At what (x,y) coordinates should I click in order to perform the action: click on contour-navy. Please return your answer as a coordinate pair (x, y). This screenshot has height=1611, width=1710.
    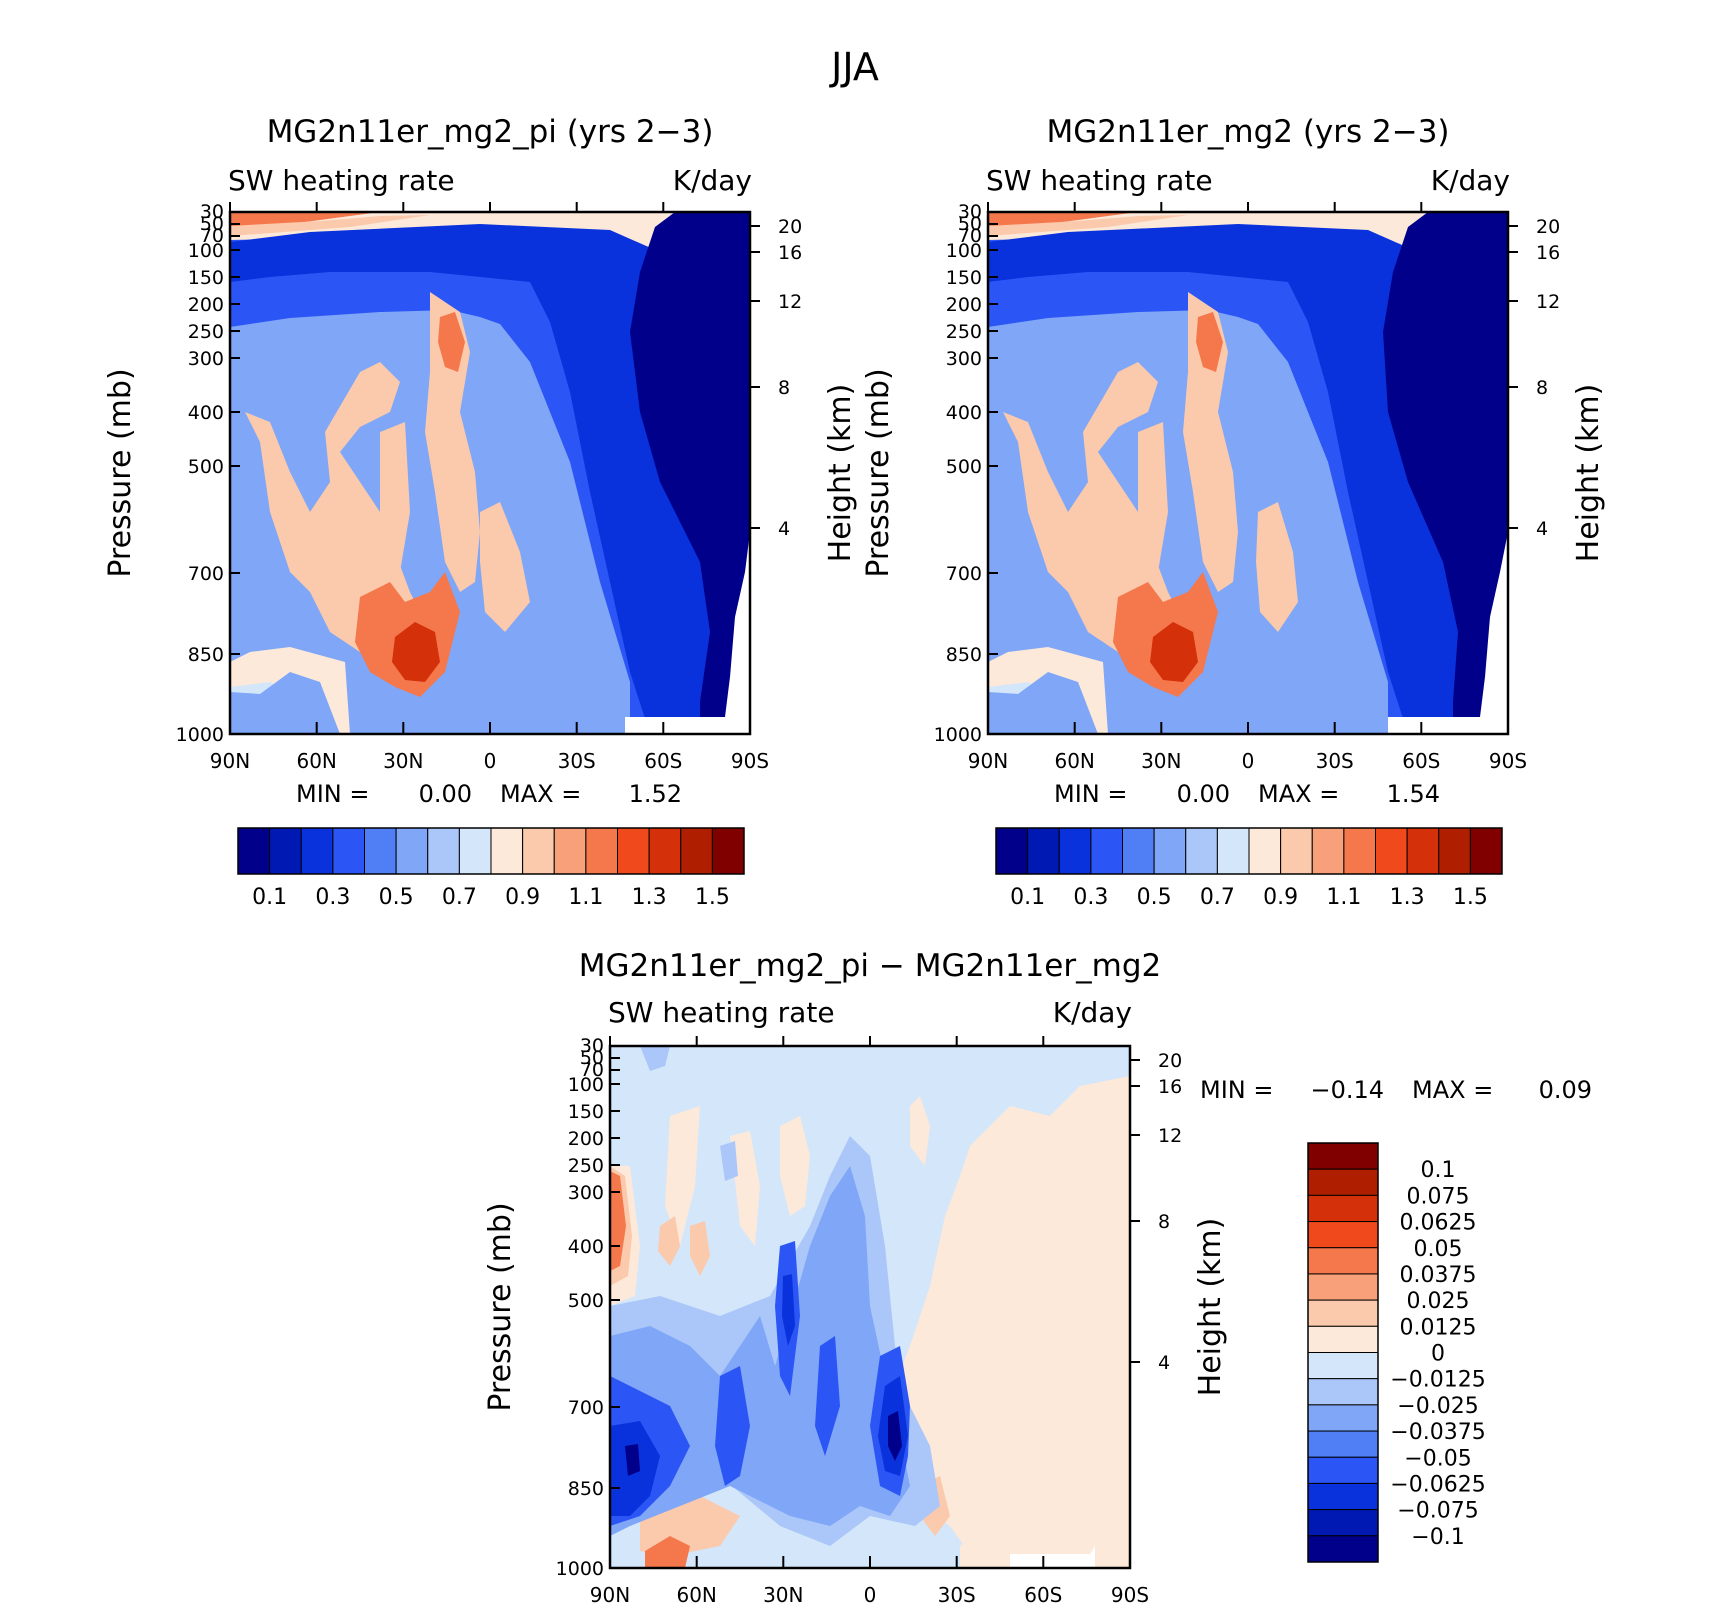
    Looking at the image, I should click on (690, 473).